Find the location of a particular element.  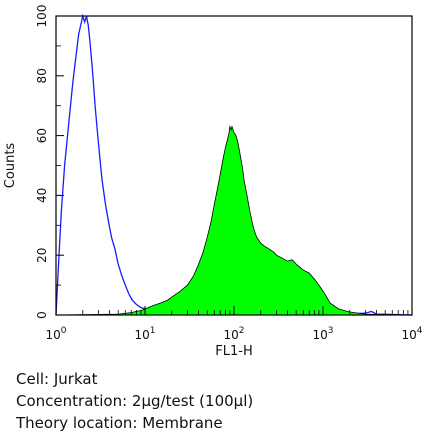

x-tick-label: 104 is located at coordinates (411, 334).